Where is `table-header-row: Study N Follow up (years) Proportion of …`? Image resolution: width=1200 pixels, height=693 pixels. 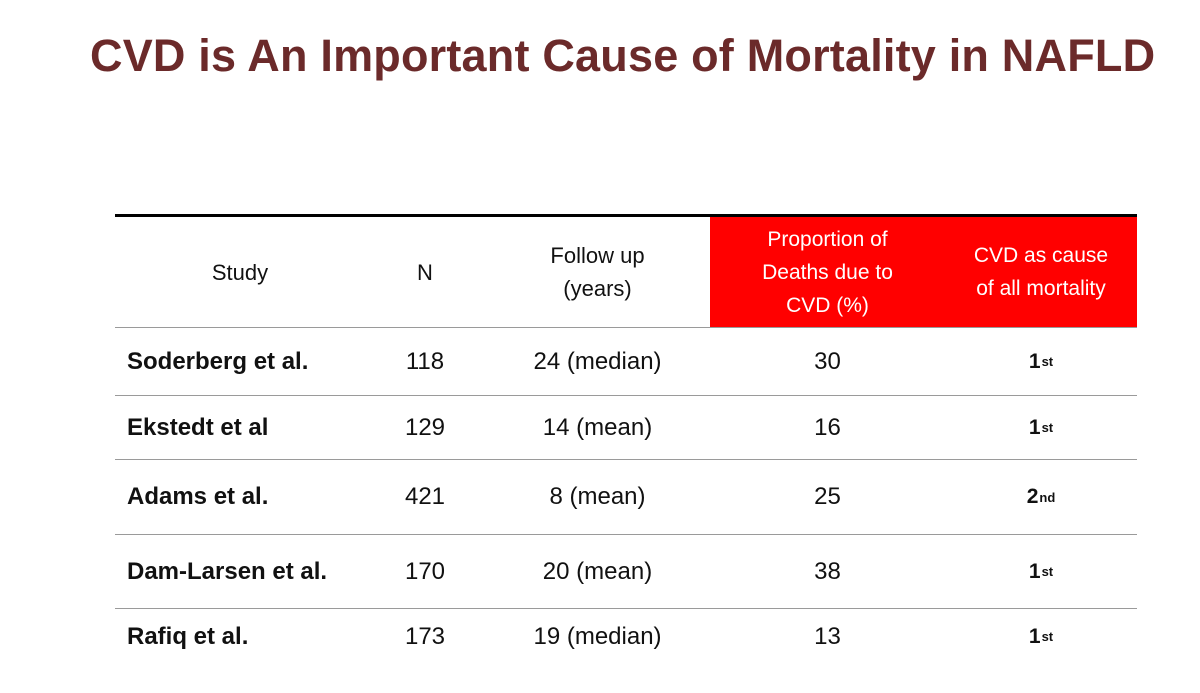
table-header-row: Study N Follow up (years) Proportion of … is located at coordinates (626, 272).